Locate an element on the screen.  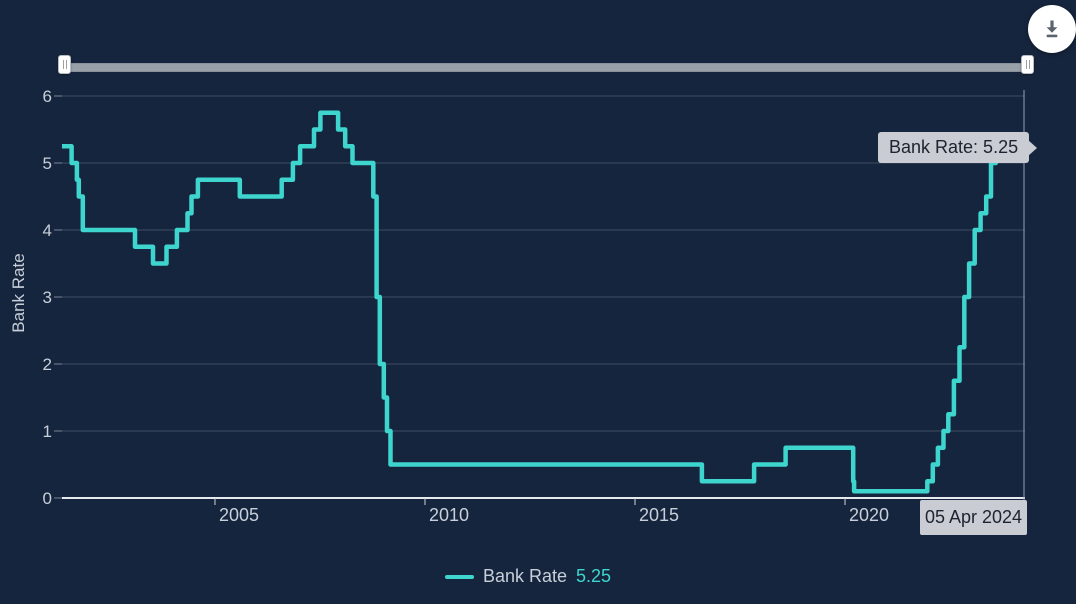
y-axis-label-3: 3 is located at coordinates (47, 297).